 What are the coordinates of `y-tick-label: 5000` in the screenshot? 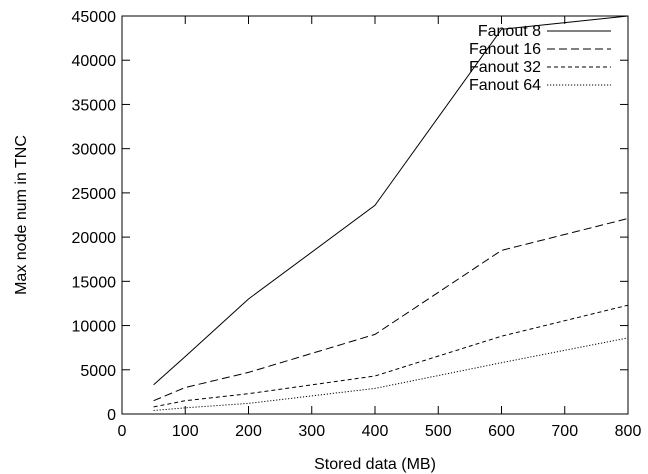 It's located at (98, 371).